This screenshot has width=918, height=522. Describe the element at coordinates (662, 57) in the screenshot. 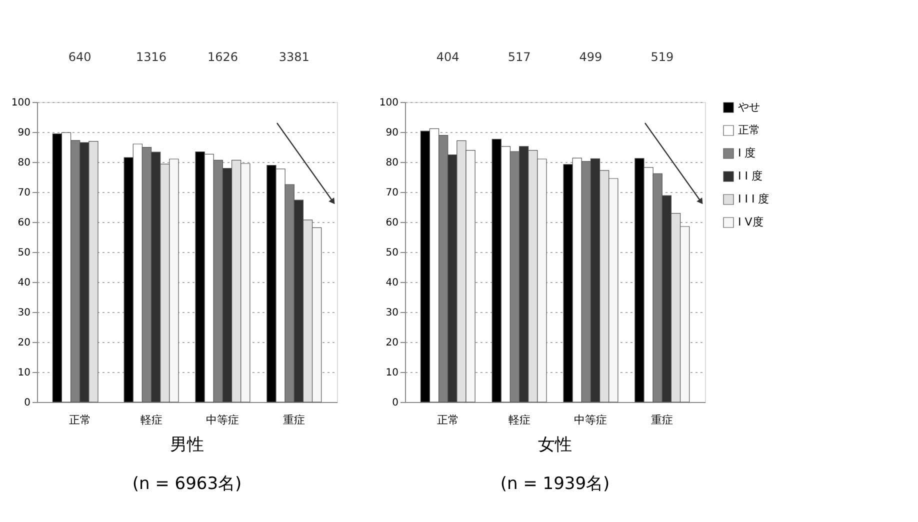

I see `text: 519` at that location.